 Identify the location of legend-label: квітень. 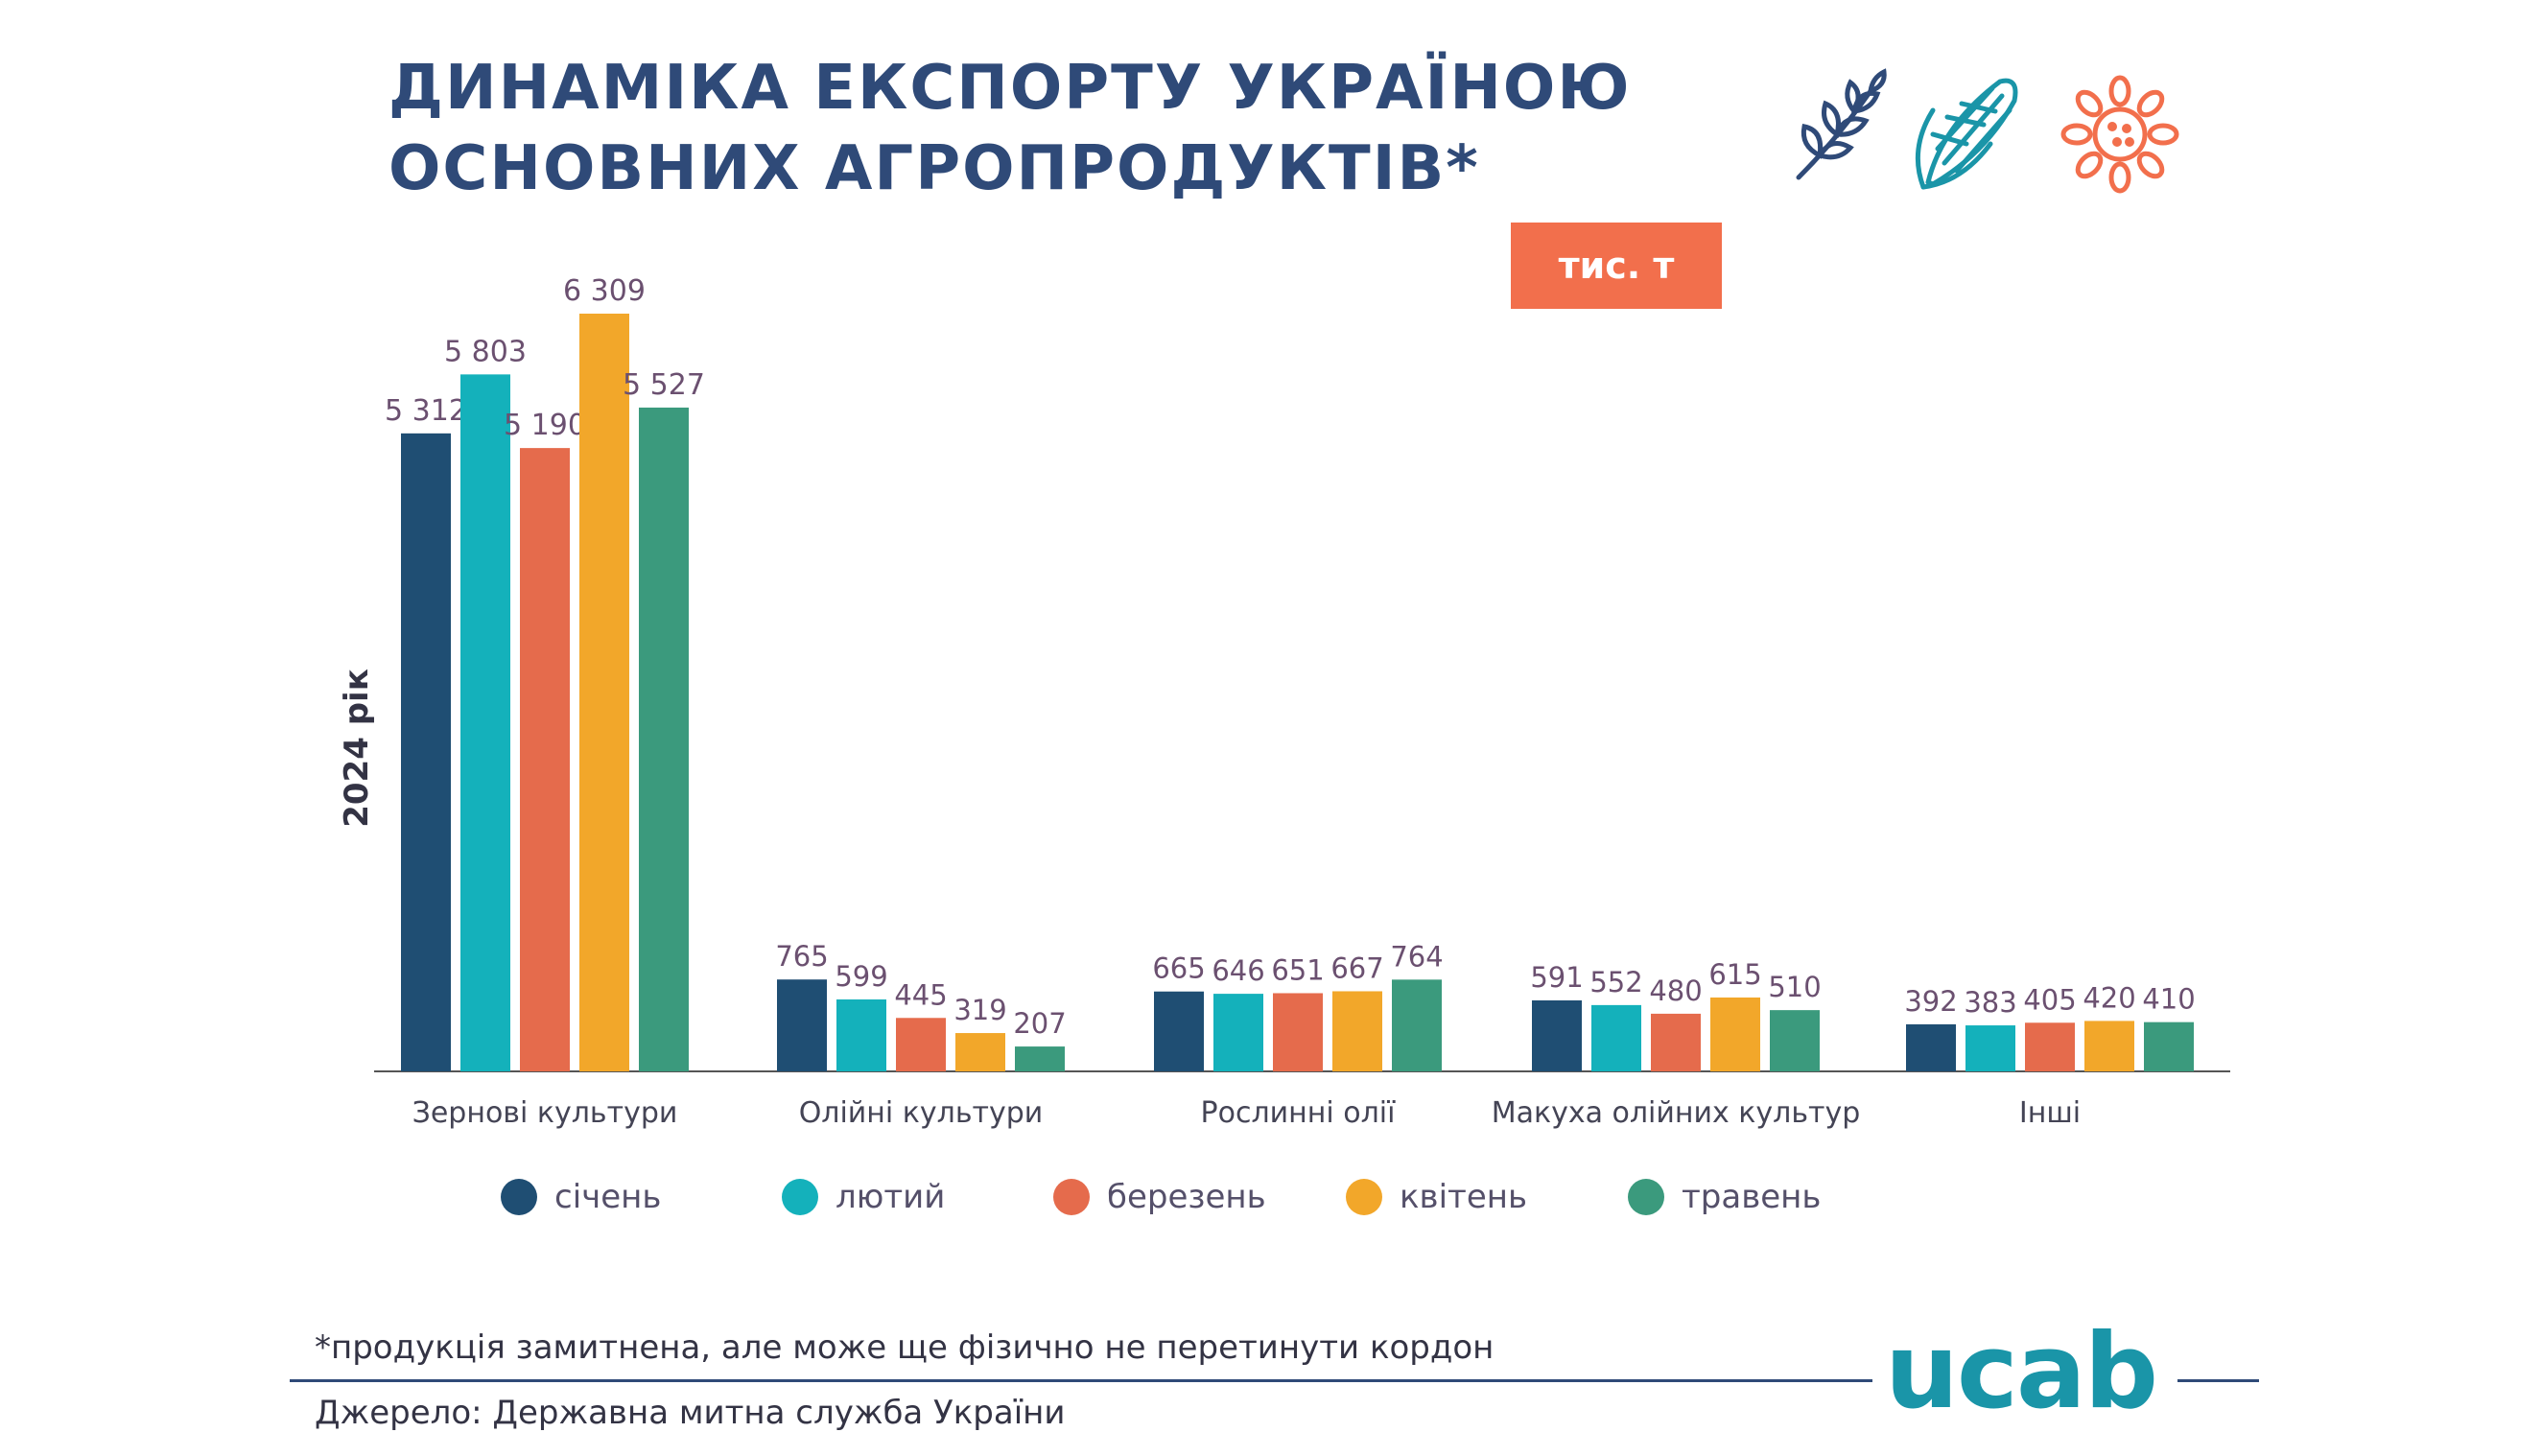
(1464, 1197).